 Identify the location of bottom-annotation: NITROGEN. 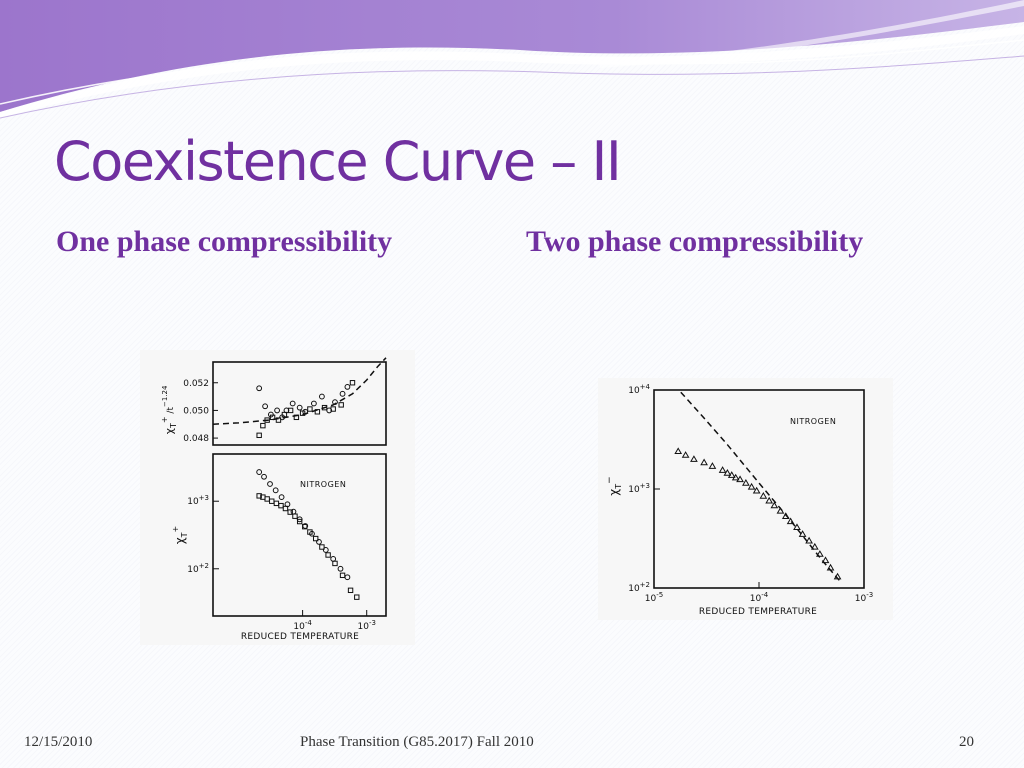
(323, 484).